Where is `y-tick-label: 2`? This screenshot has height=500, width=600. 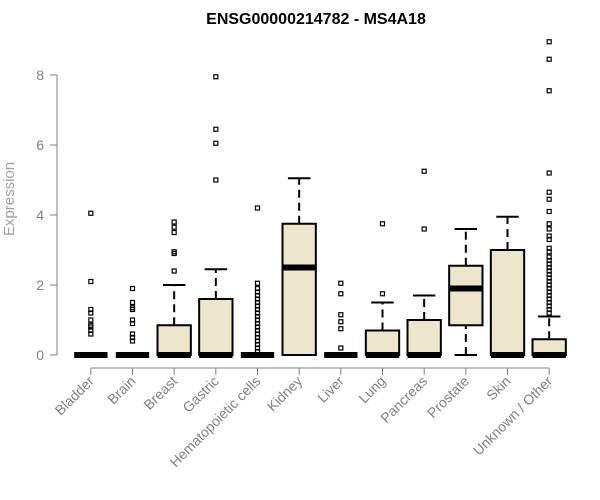 y-tick-label: 2 is located at coordinates (40, 285).